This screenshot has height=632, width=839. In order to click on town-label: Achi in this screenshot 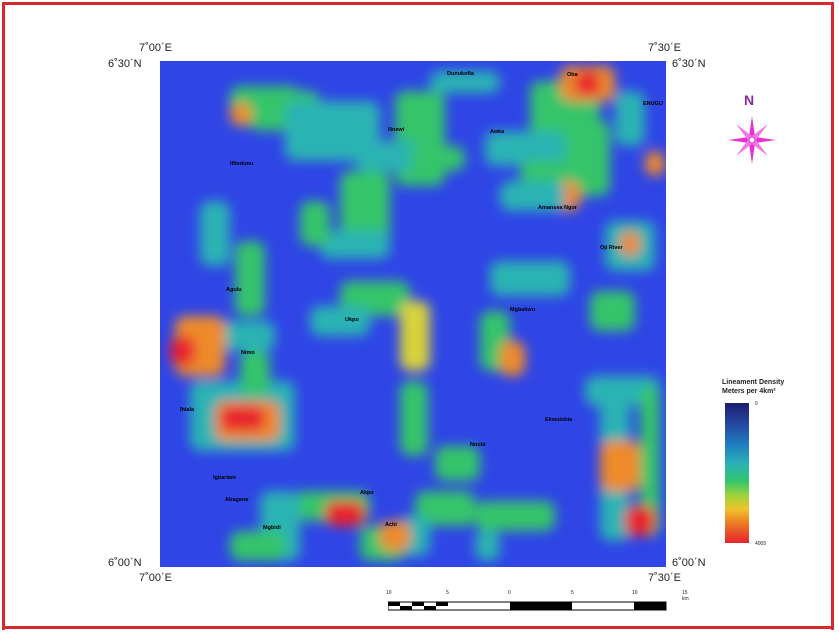, I will do `click(391, 525)`.